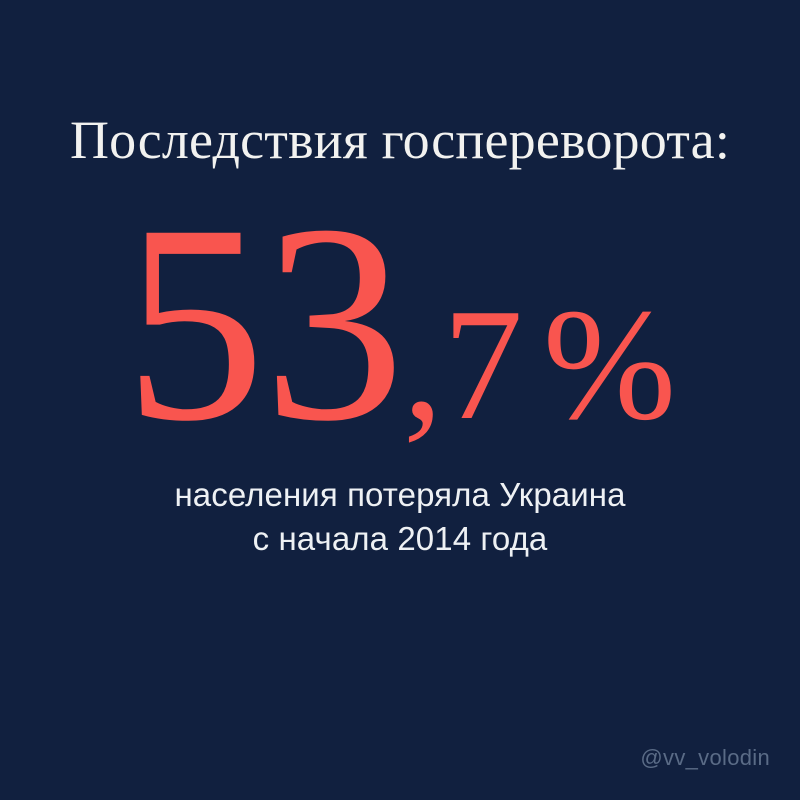  Describe the element at coordinates (264, 323) in the screenshot. I see `statistic-integer-part: 53` at that location.